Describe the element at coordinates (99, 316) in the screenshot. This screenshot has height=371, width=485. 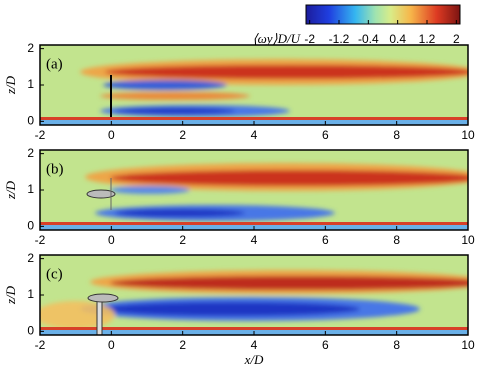
I see `tower` at that location.